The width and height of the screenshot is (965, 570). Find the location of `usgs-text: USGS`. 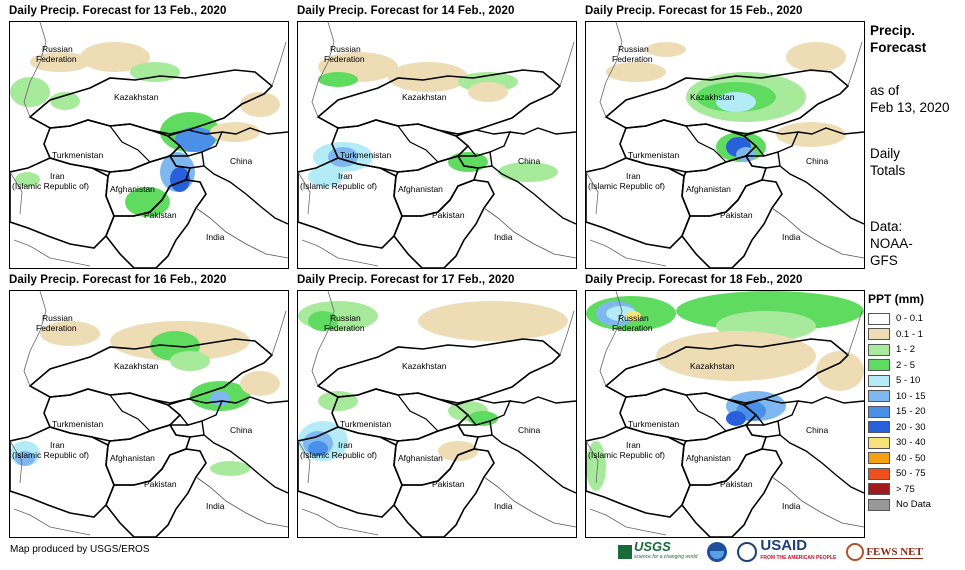

usgs-text: USGS is located at coordinates (652, 546).